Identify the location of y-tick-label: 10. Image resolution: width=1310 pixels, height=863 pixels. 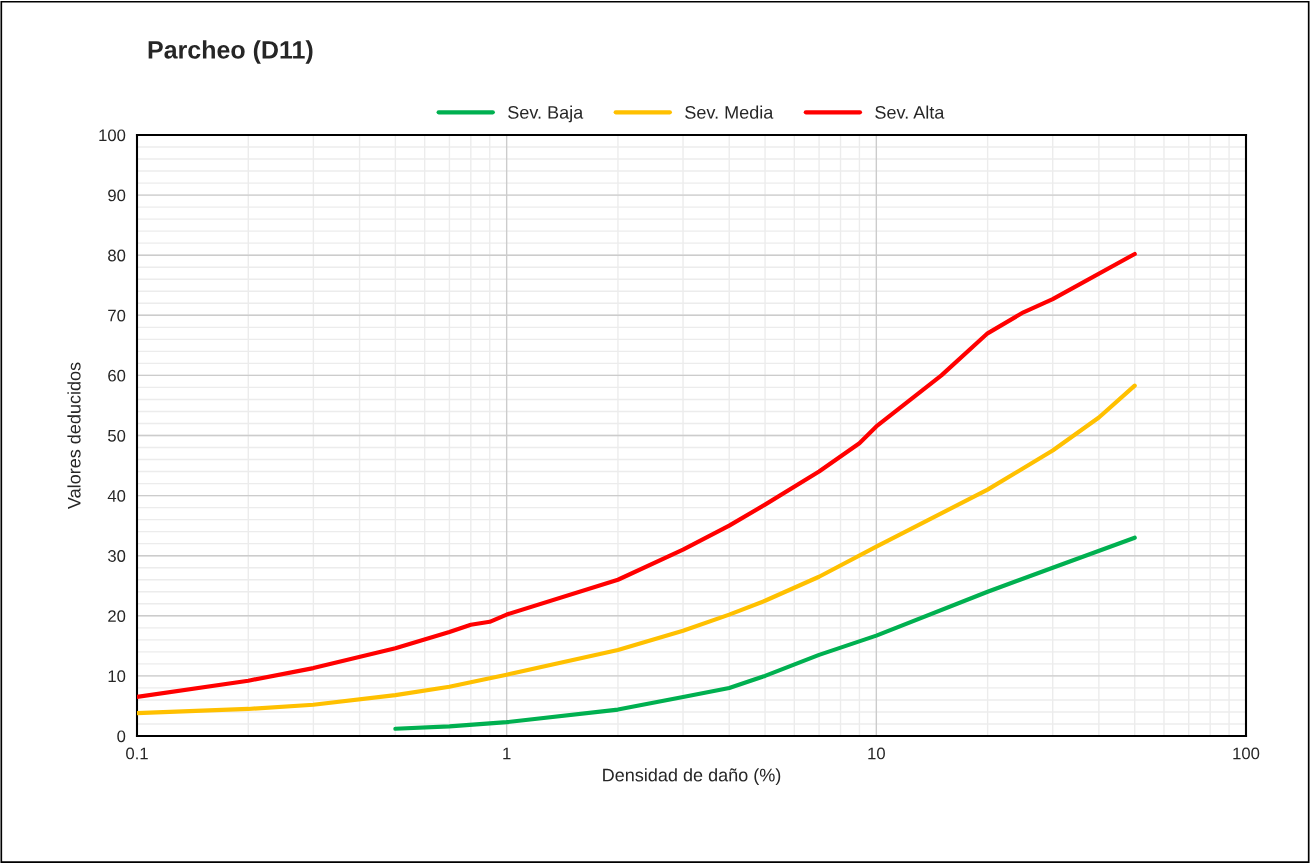
(117, 676).